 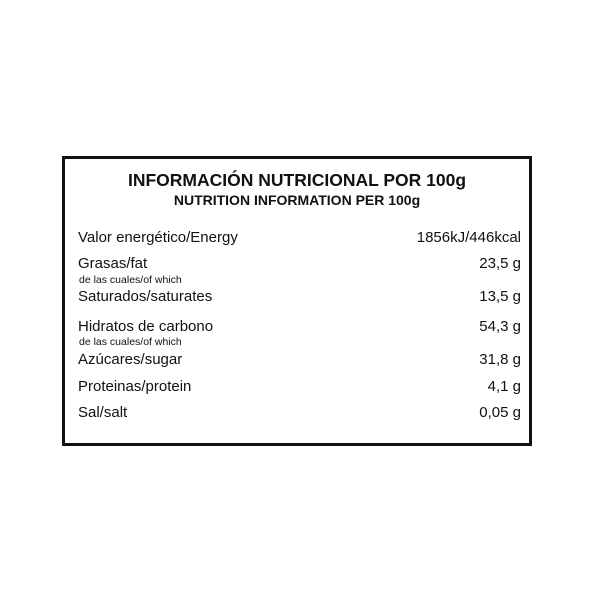 I want to click on row-label: Proteinas/protein, so click(x=135, y=386).